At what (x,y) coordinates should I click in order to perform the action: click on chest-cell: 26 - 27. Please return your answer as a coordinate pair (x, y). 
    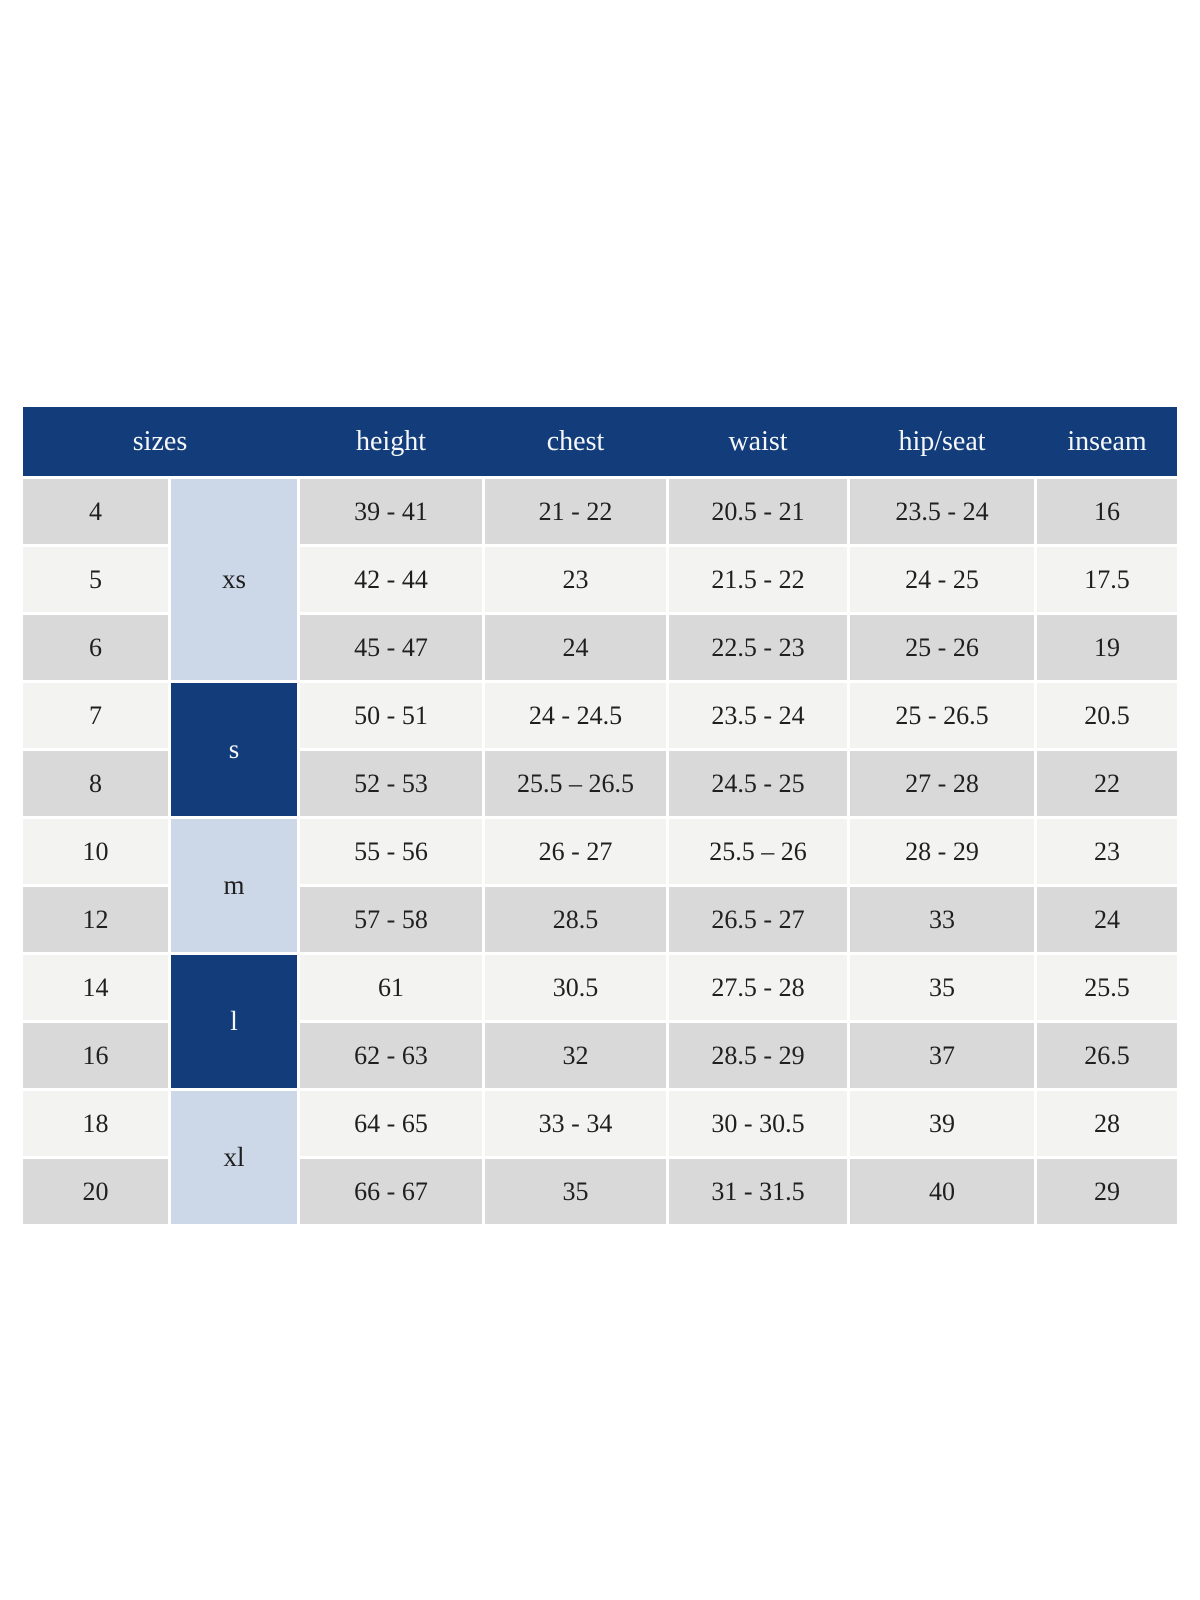
    Looking at the image, I should click on (575, 851).